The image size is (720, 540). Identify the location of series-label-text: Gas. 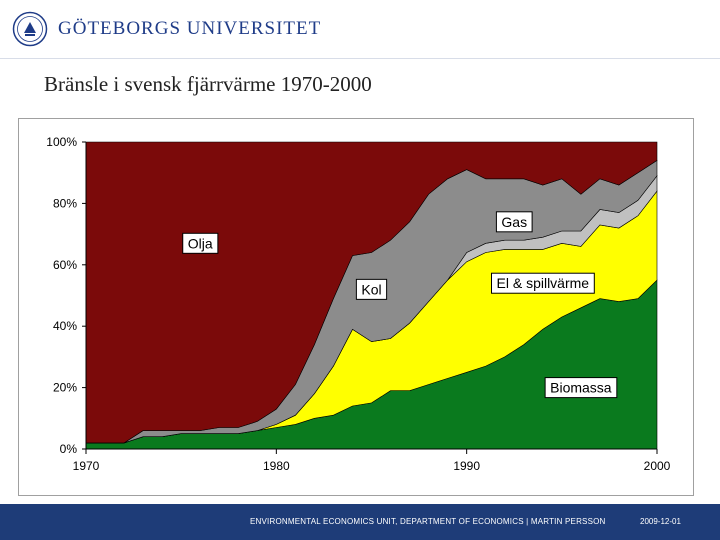
(514, 222).